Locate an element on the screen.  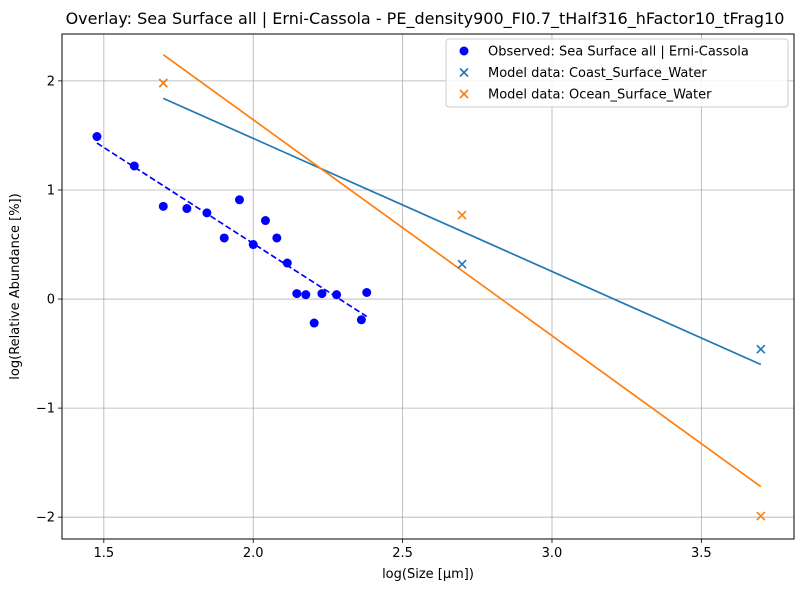
y-tick-label: −2 is located at coordinates (45, 518).